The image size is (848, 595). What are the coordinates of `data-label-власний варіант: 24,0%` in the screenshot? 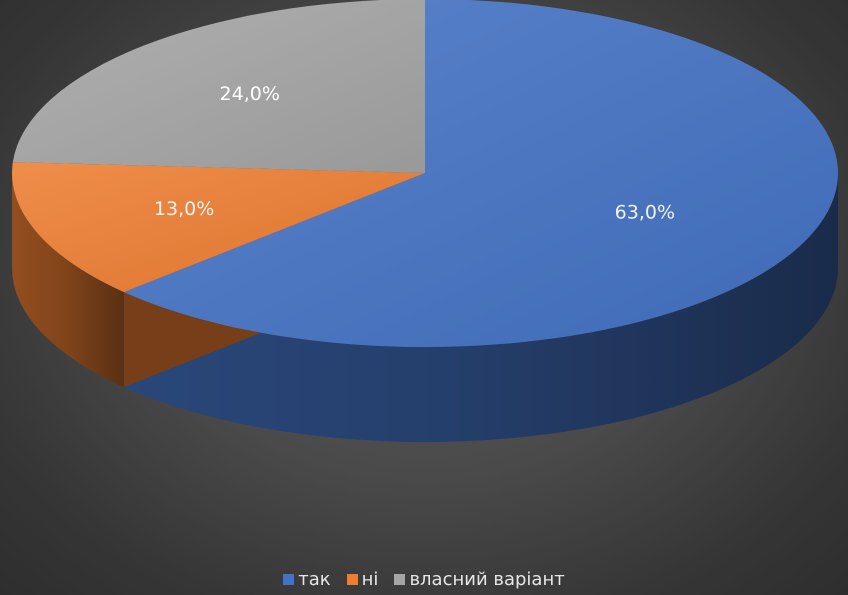 It's located at (250, 94).